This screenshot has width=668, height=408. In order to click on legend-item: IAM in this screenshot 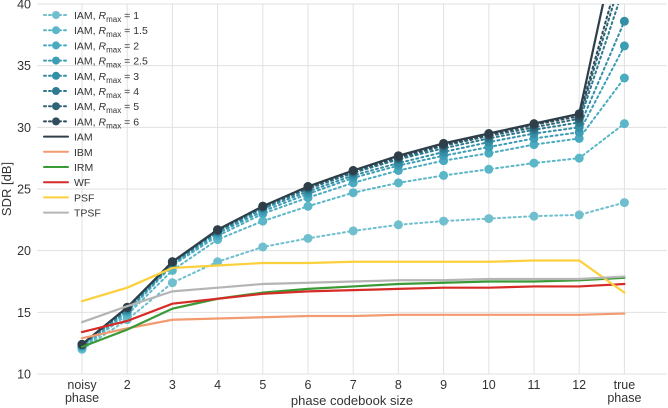, I will do `click(68, 138)`.